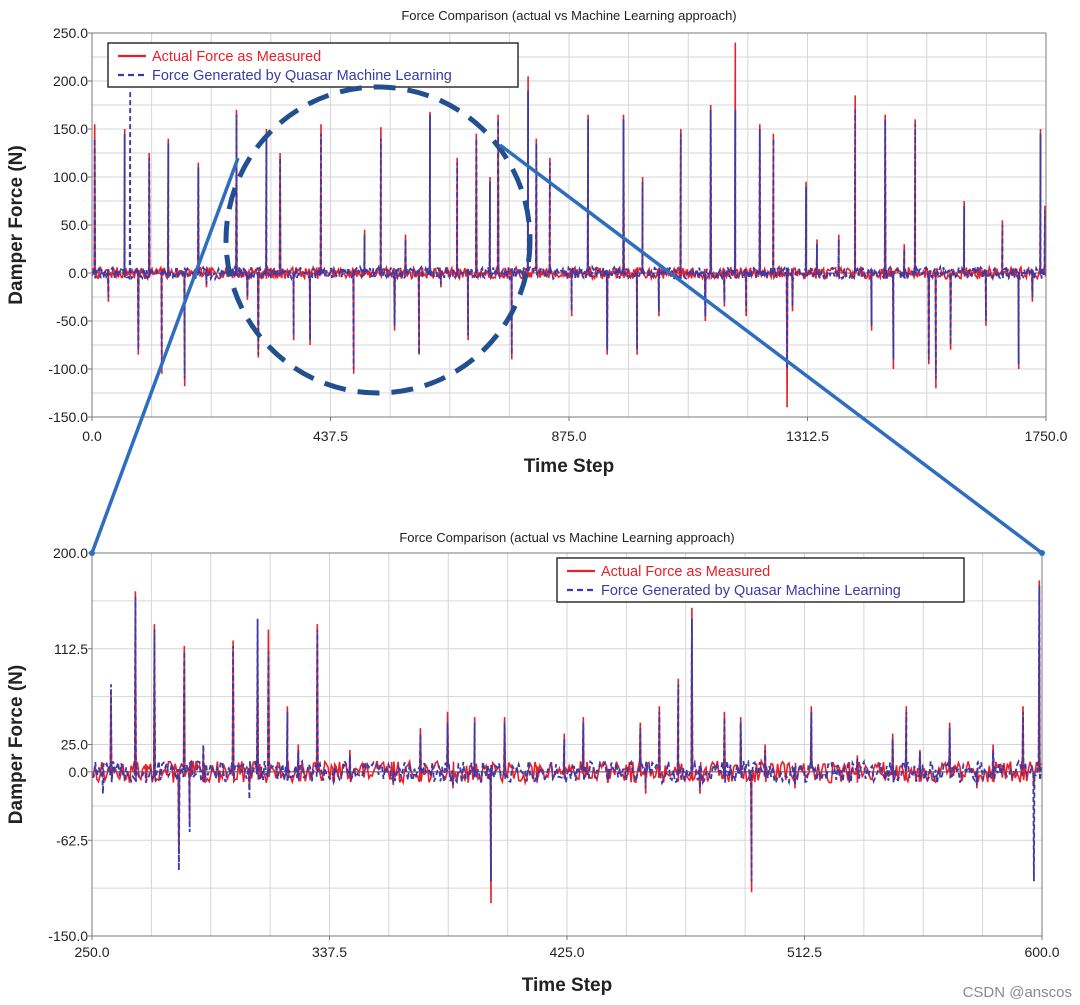 This screenshot has height=1005, width=1080. What do you see at coordinates (92, 553) in the screenshot?
I see `connector-end-left` at bounding box center [92, 553].